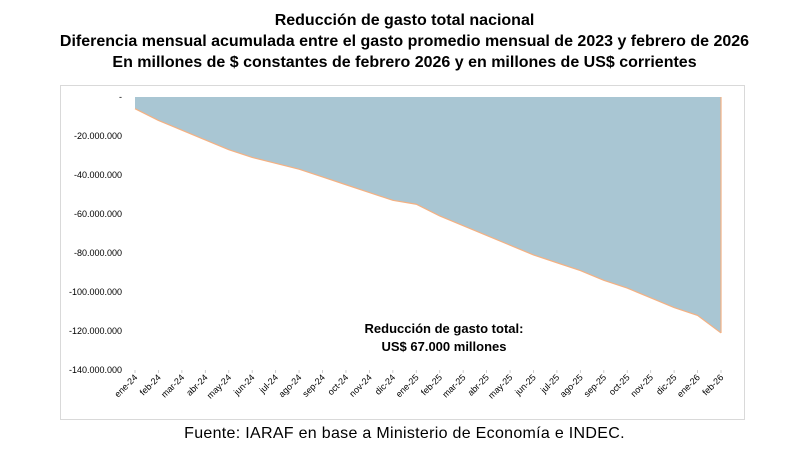  What do you see at coordinates (95, 370) in the screenshot?
I see `y-tick-label: -140.000.000` at bounding box center [95, 370].